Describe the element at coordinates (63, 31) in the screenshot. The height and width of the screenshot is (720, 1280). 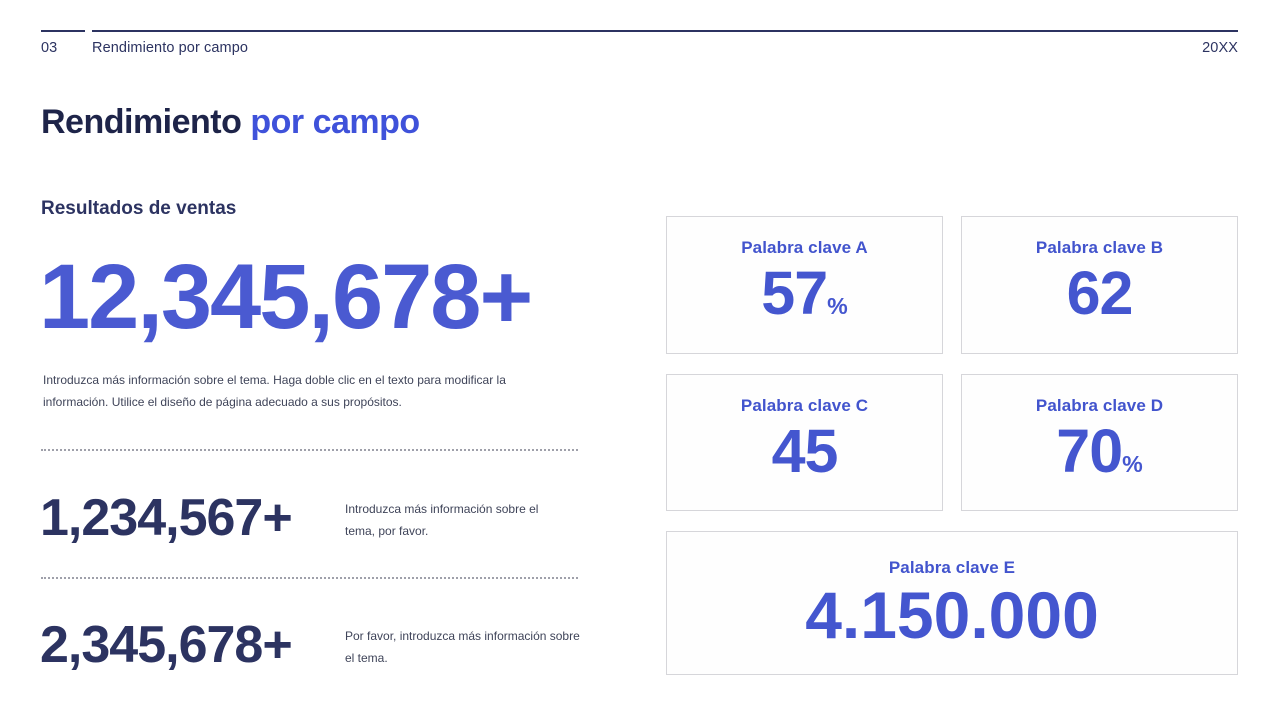
I see `header-rule-short` at that location.